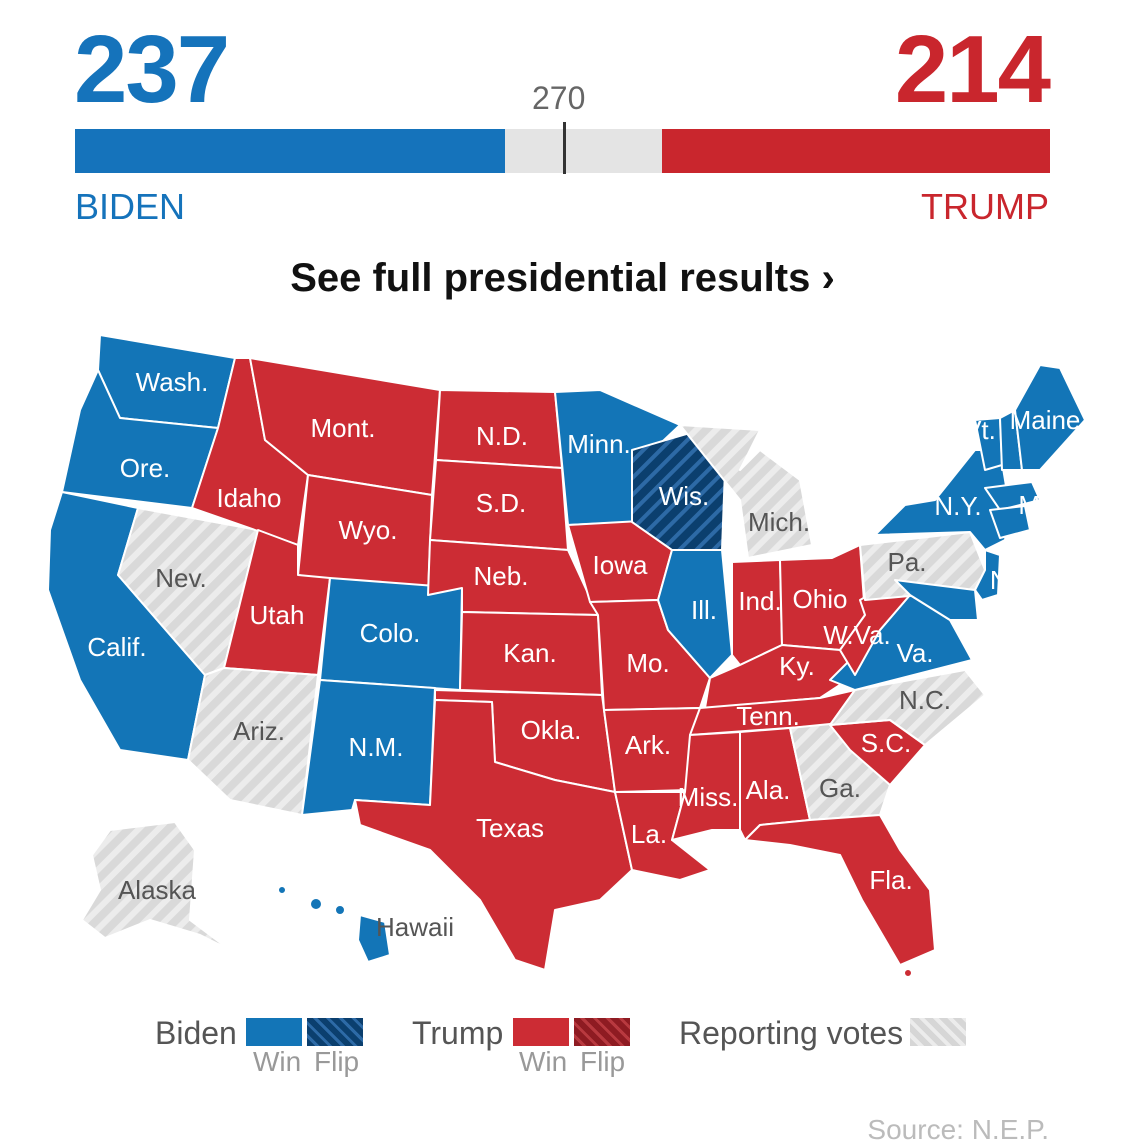 The width and height of the screenshot is (1125, 1146). Describe the element at coordinates (856, 635) in the screenshot. I see `state-label-wva: W.Va.` at that location.